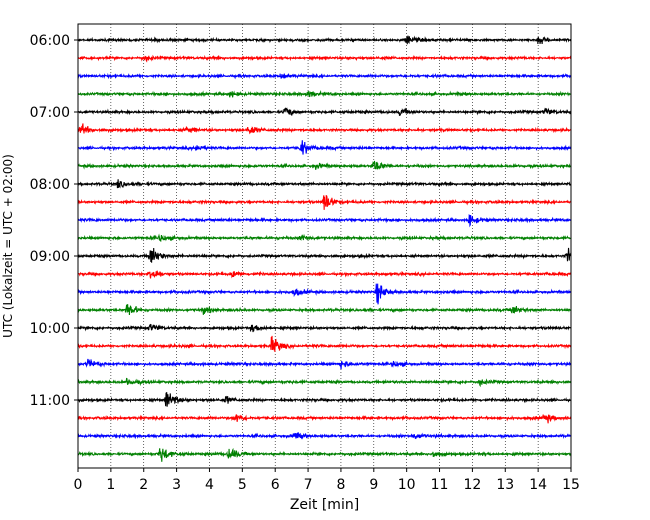 Image resolution: width=650 pixels, height=520 pixels. Describe the element at coordinates (275, 485) in the screenshot. I see `x-tick-label-6: 6` at that location.